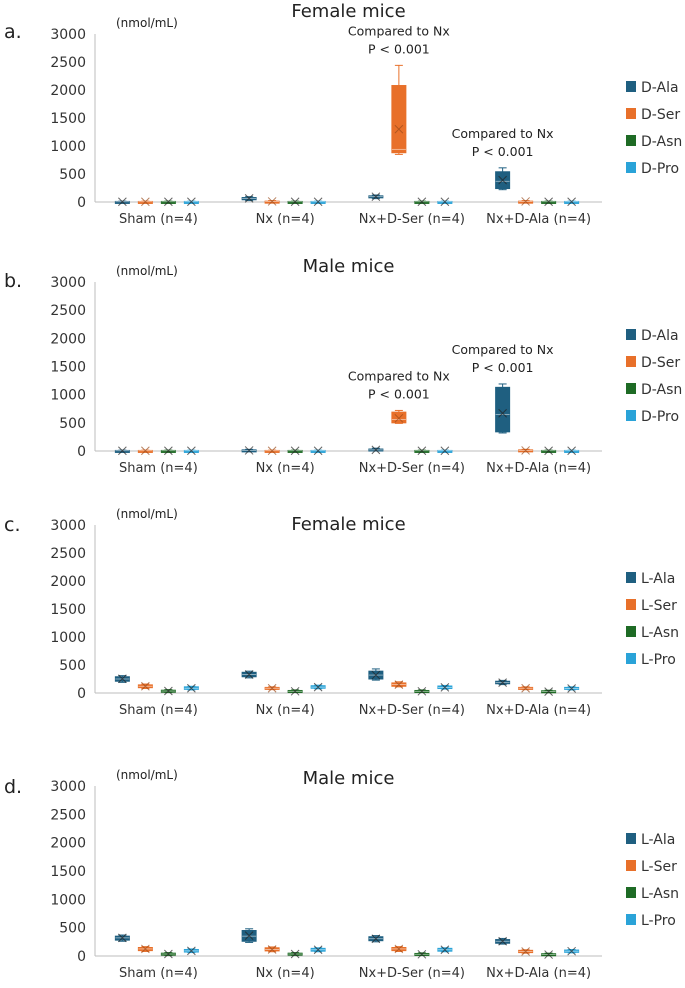 The width and height of the screenshot is (685, 988). What do you see at coordinates (13, 281) in the screenshot?
I see `panel-label: b.` at bounding box center [13, 281].